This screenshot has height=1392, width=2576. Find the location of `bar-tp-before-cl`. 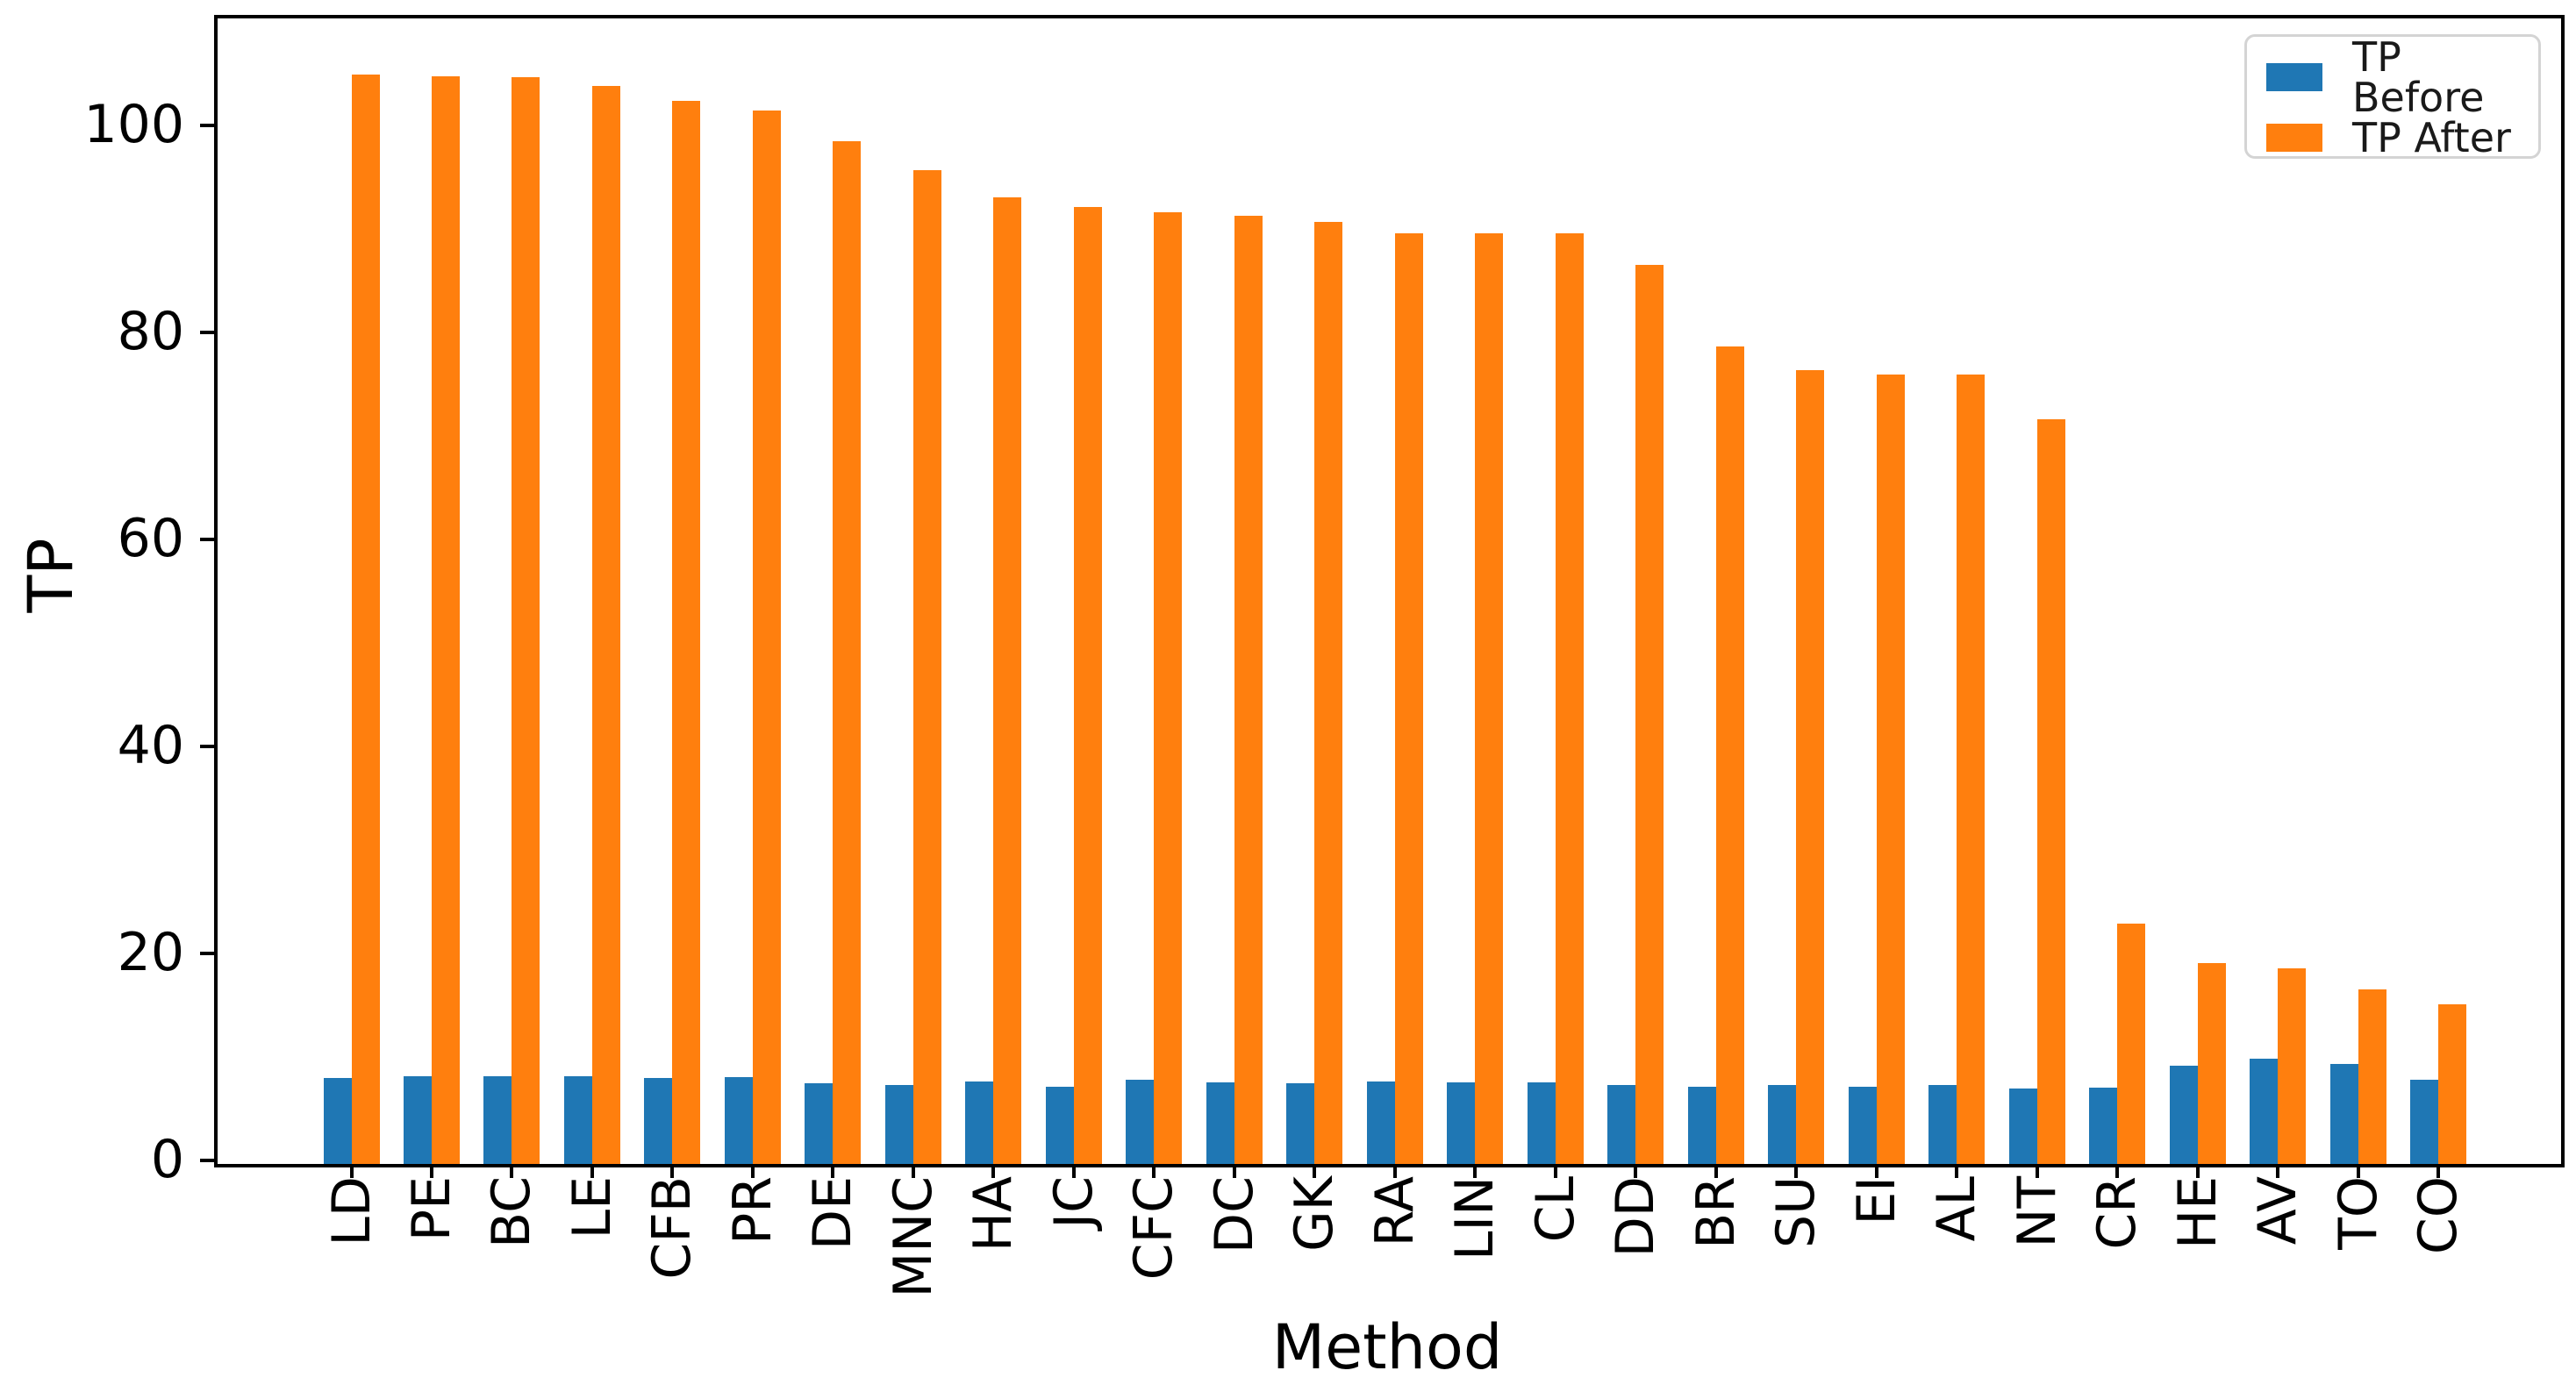

bar-tp-before-cl is located at coordinates (1541, 1123).